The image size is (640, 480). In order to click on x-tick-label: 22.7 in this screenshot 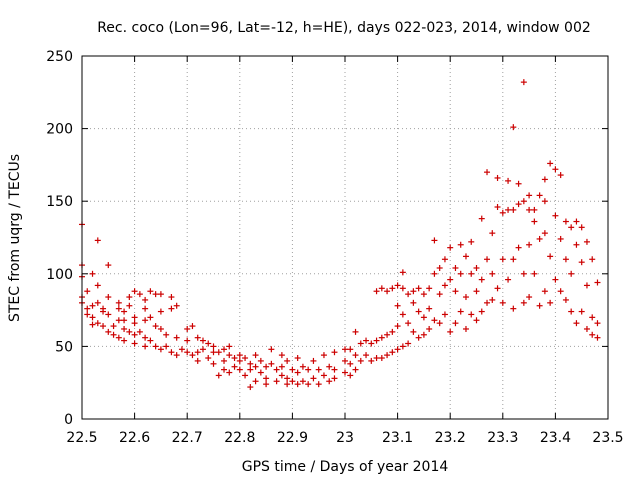, I will do `click(187, 438)`.